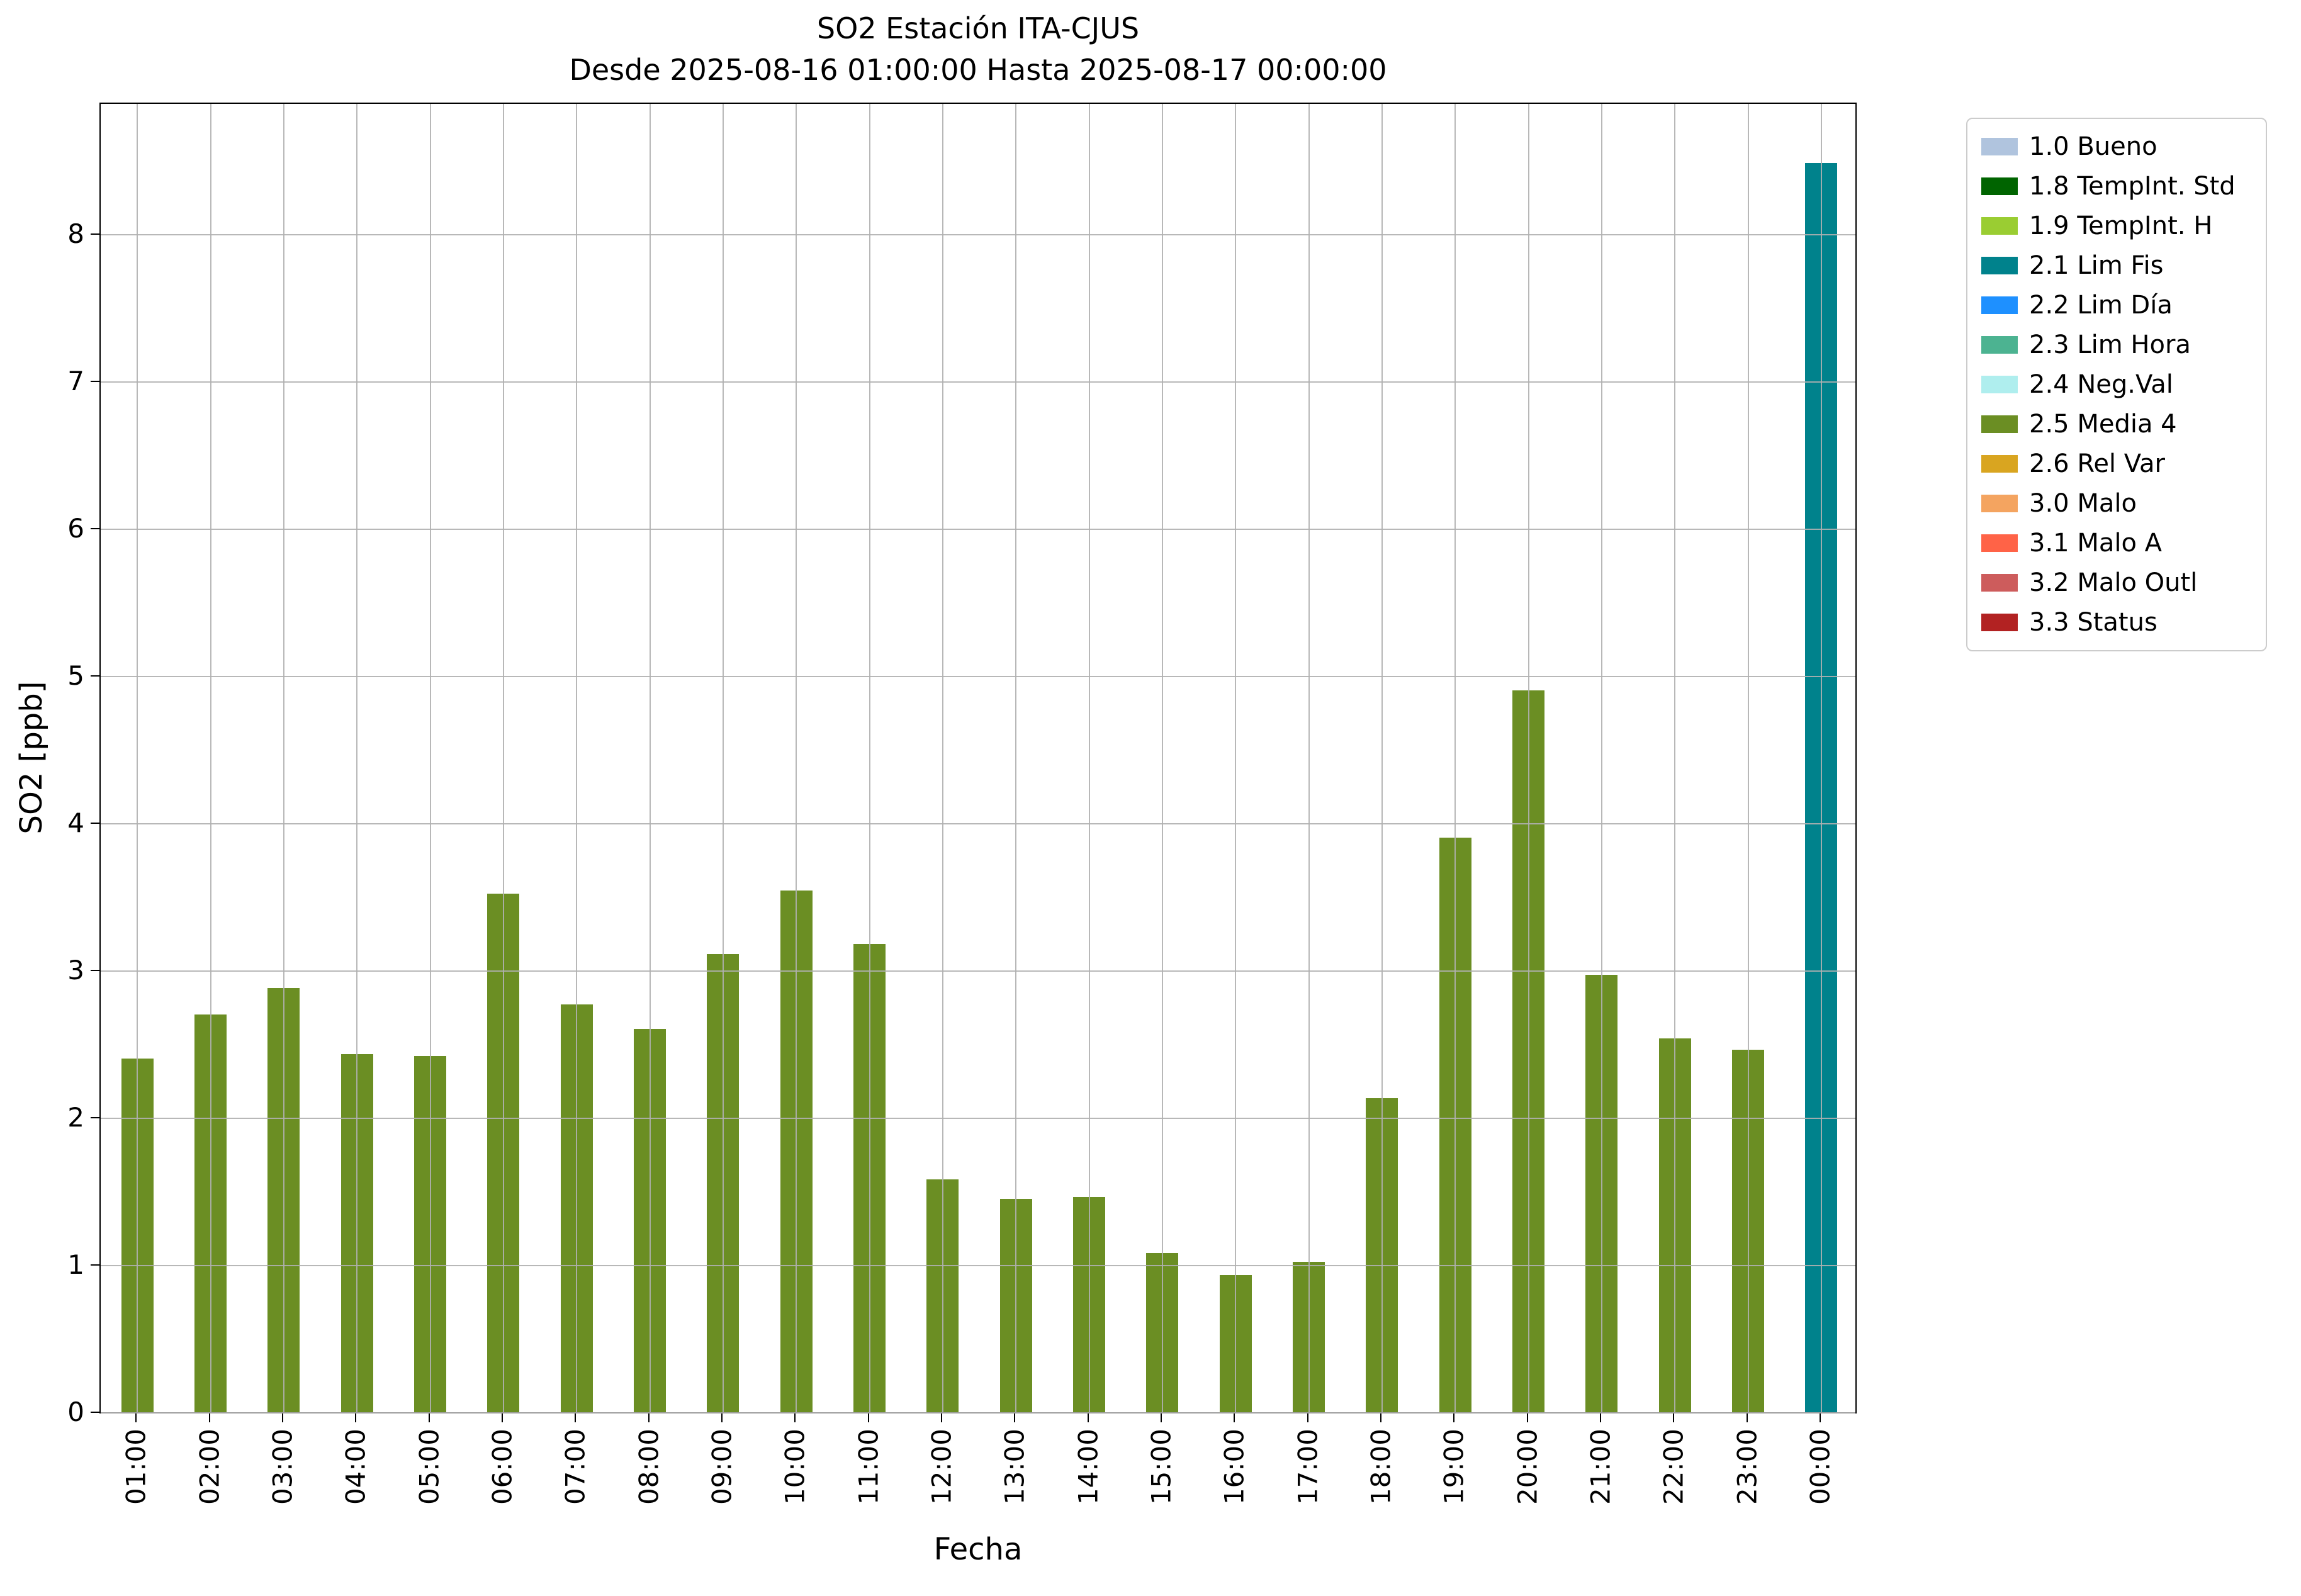 Image resolution: width=2301 pixels, height=1596 pixels. I want to click on legend-label: 2.3 Lim Hora, so click(2110, 344).